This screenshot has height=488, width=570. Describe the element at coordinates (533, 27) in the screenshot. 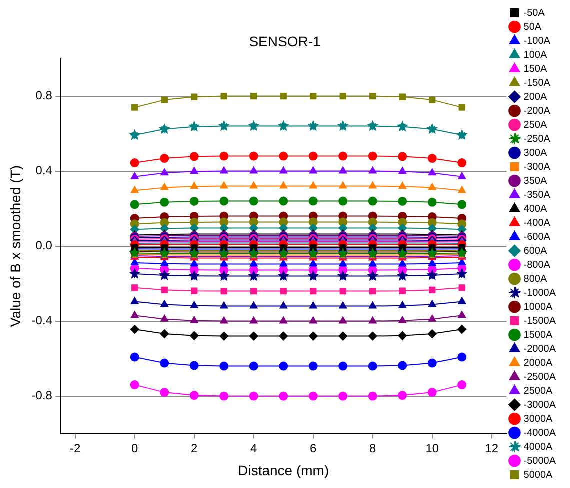

I see `legend-label: 50A` at that location.